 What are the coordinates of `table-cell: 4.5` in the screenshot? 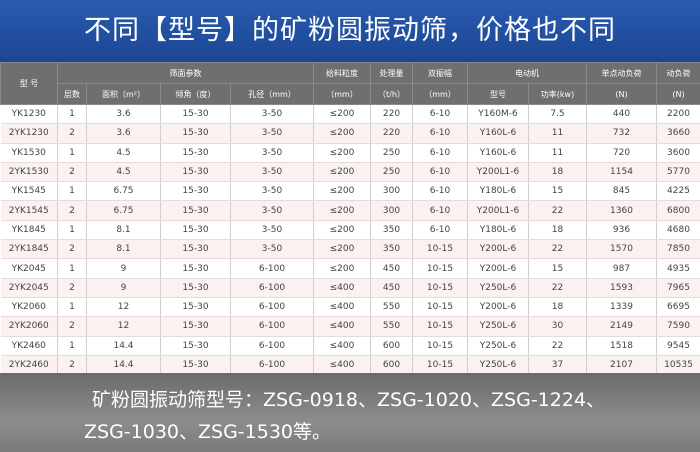 It's located at (123, 153).